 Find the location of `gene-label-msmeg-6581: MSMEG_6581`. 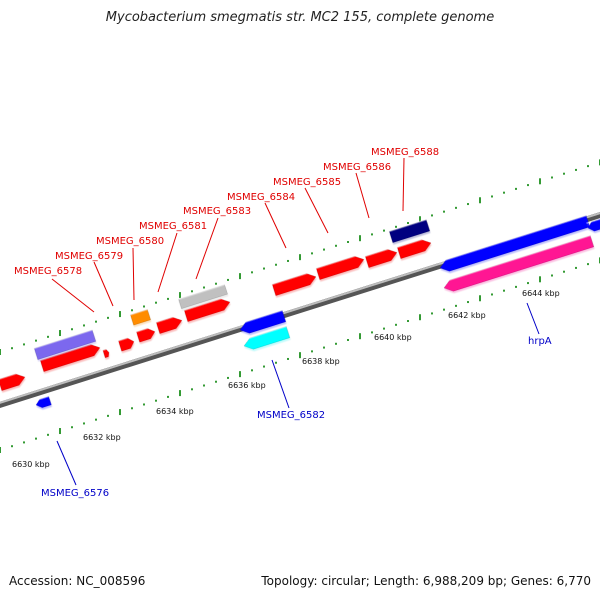

gene-label-msmeg-6581: MSMEG_6581 is located at coordinates (173, 226).